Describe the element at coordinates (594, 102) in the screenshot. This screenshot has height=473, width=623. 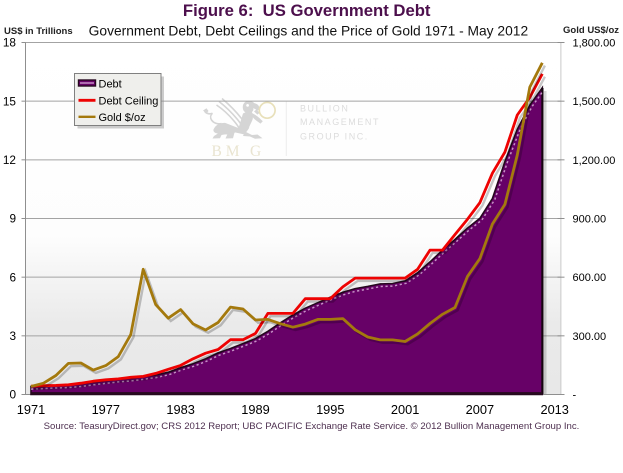
I see `svg-text: 1,500.00` at that location.